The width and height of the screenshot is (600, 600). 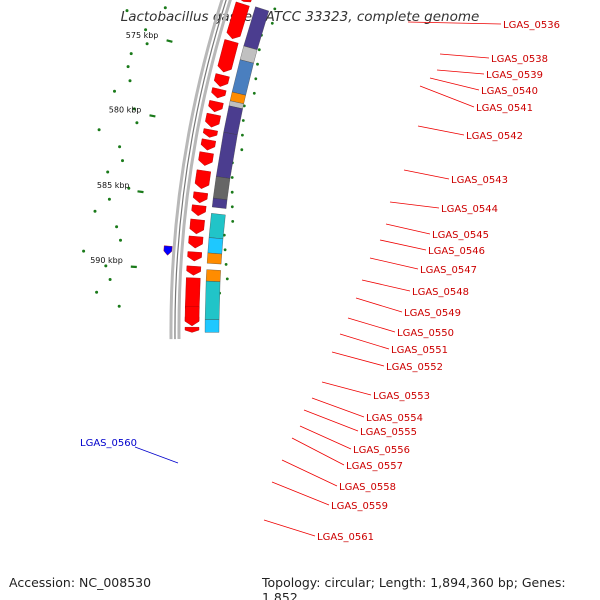 What do you see at coordinates (531, 25) in the screenshot?
I see `gene-label: LGAS_0536` at bounding box center [531, 25].